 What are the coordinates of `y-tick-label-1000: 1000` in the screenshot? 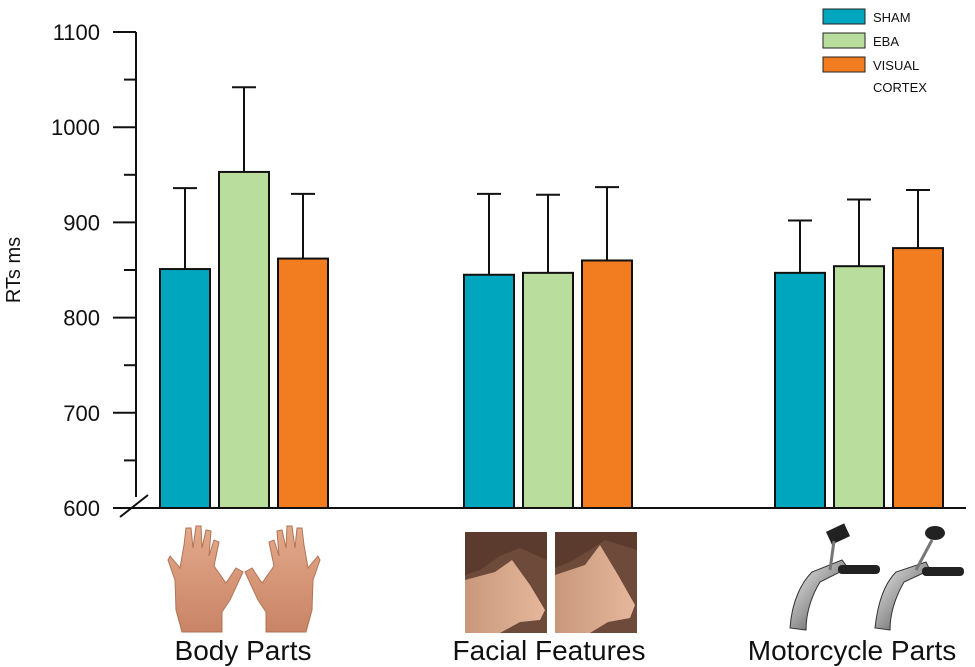 It's located at (75, 127).